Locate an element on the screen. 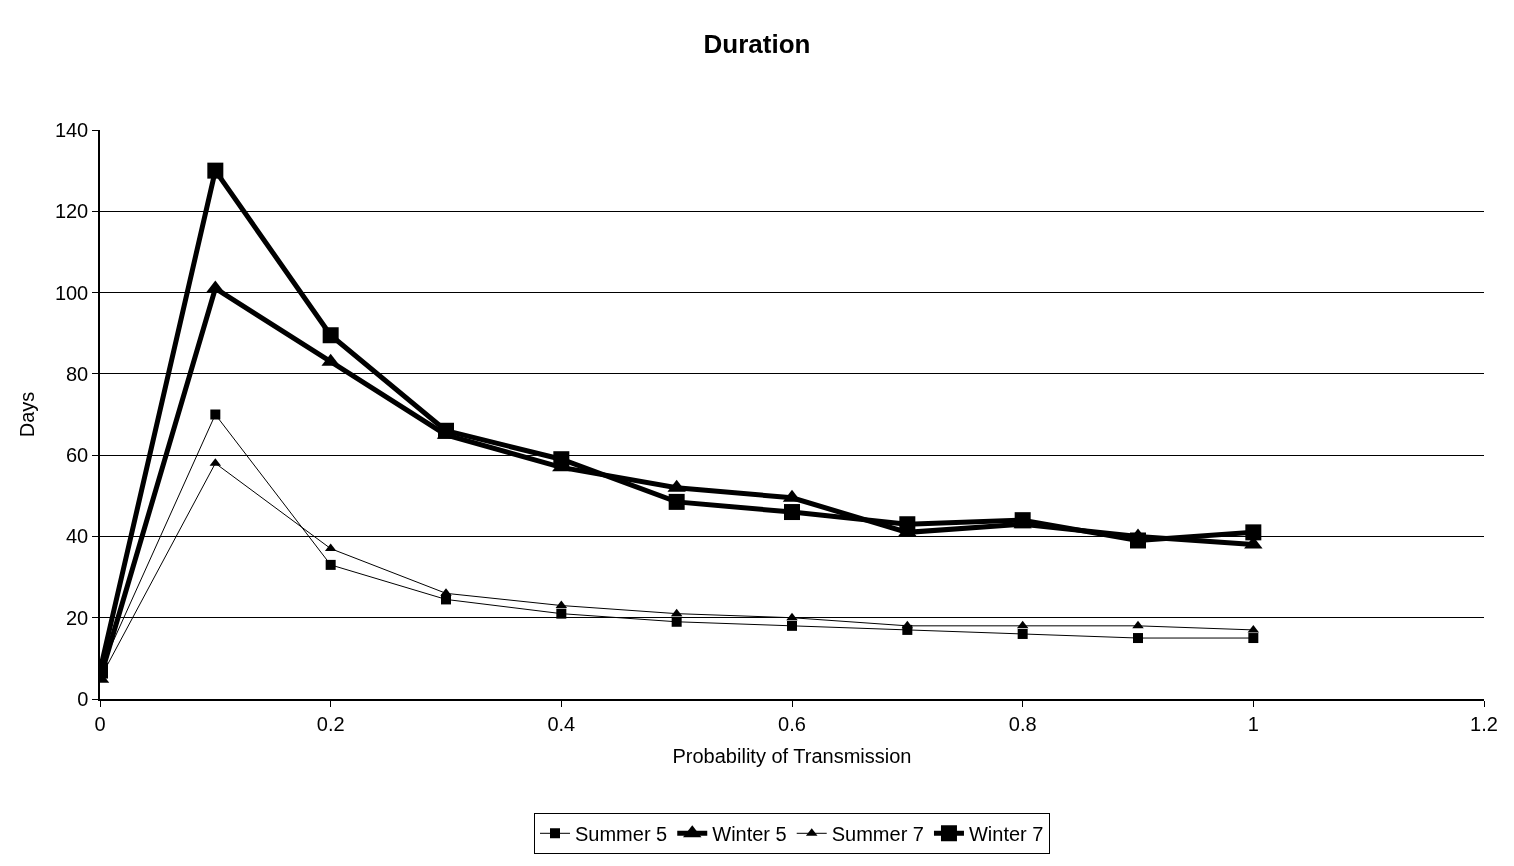 The image size is (1514, 866). x-tick-label: 0.6 is located at coordinates (792, 723).